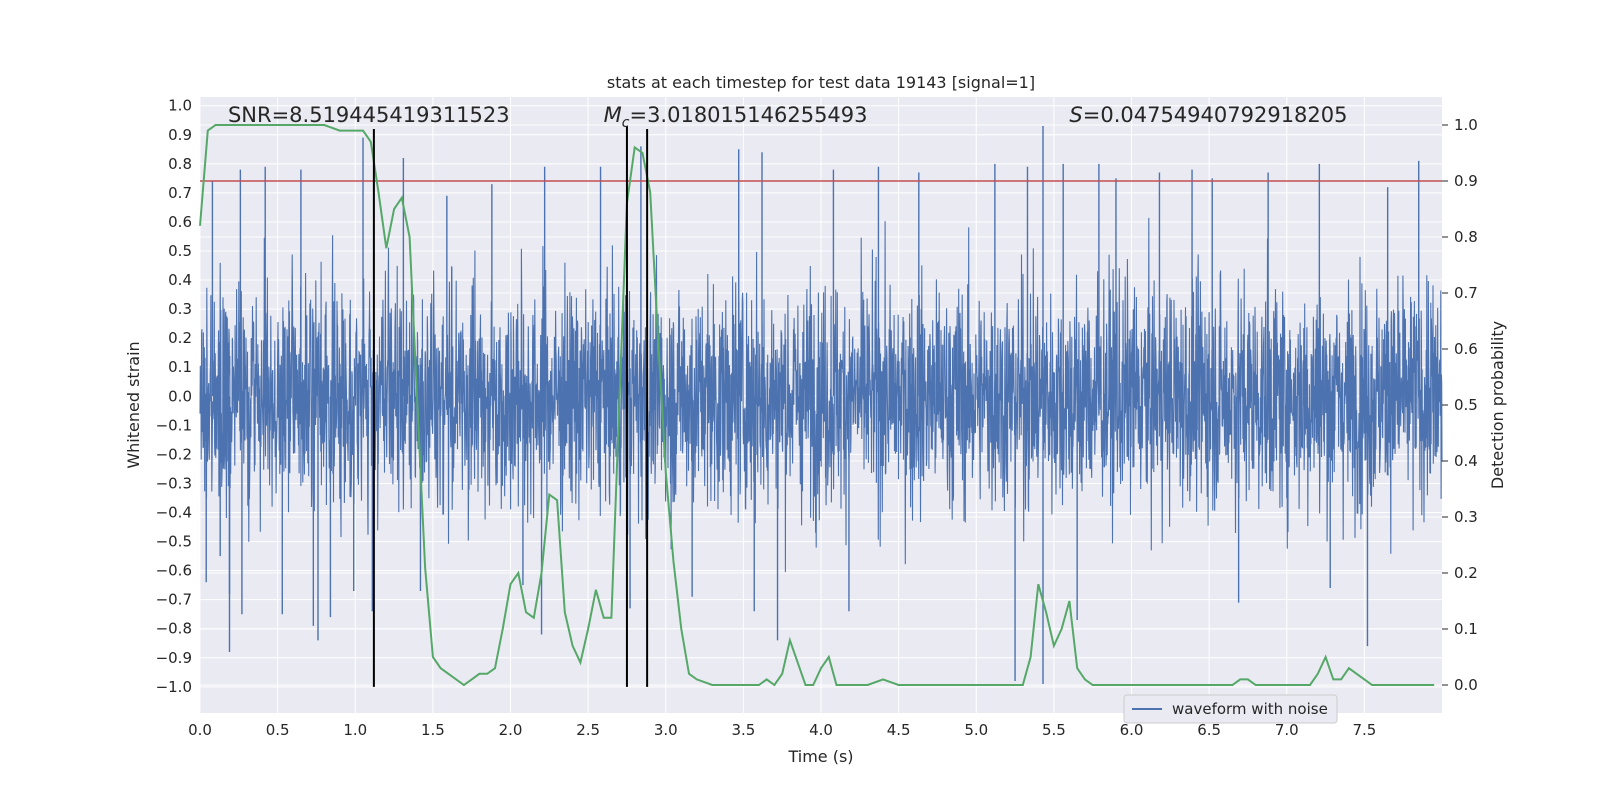 The height and width of the screenshot is (800, 1600). What do you see at coordinates (369, 115) in the screenshot?
I see `annotation-text: SNR=8.519445419311523` at bounding box center [369, 115].